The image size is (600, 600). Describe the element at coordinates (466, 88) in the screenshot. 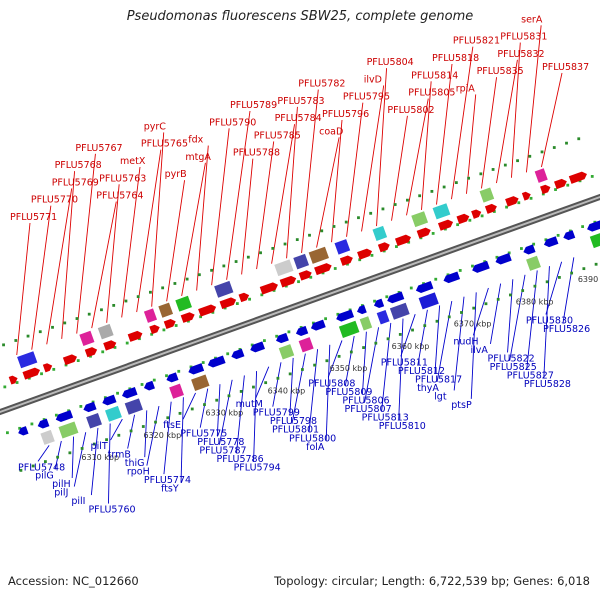

I see `forward-gene-label: rpiA` at that location.